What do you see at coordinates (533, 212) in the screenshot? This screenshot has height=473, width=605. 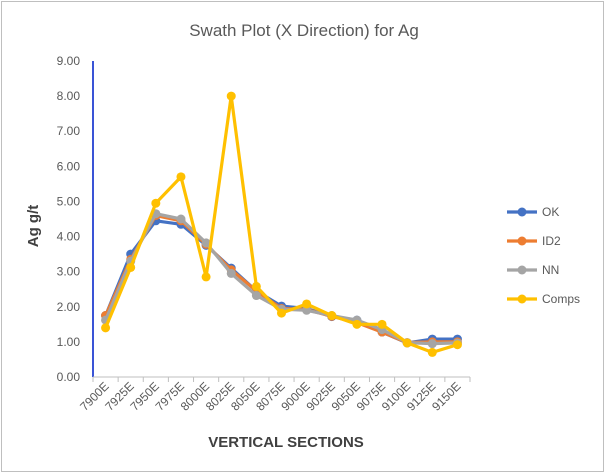 I see `legend-item-ok: OK` at bounding box center [533, 212].